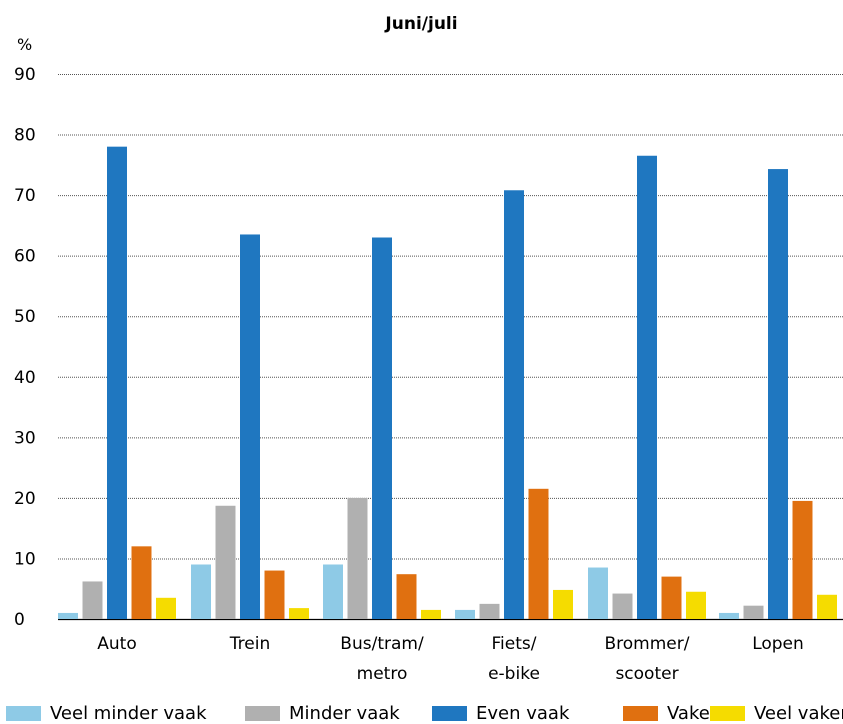 This screenshot has width=843, height=724. What do you see at coordinates (514, 674) in the screenshot?
I see `x-tick-label: e-bike` at bounding box center [514, 674].